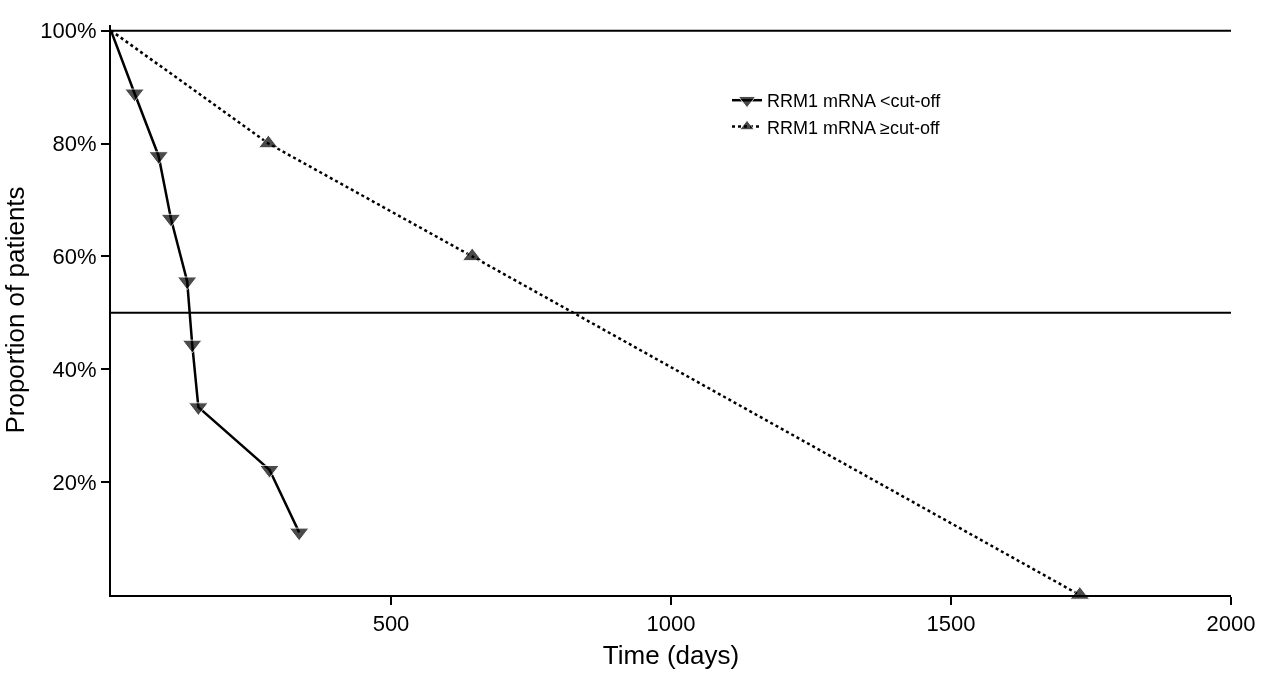 The height and width of the screenshot is (677, 1276). I want to click on x-axis-title: Time (days), so click(671, 654).